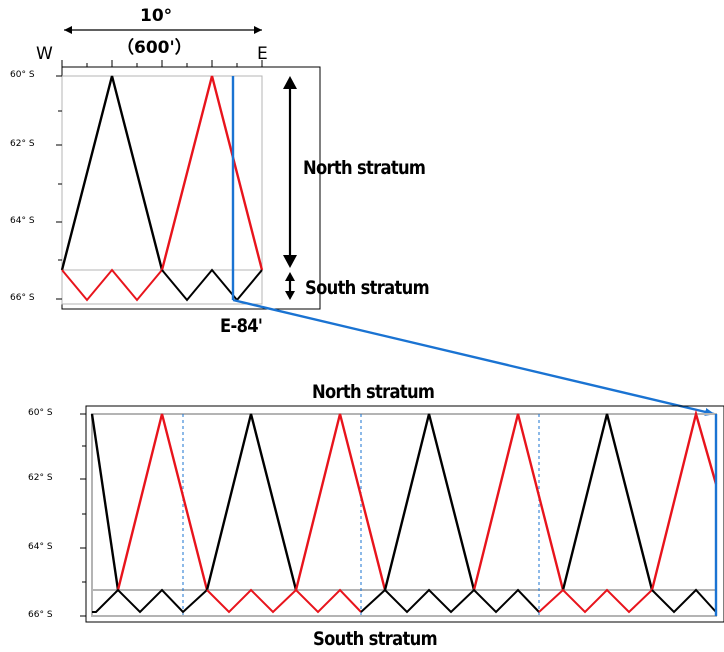  What do you see at coordinates (83, 515) in the screenshot?
I see `bottom-lat-ticks` at bounding box center [83, 515].